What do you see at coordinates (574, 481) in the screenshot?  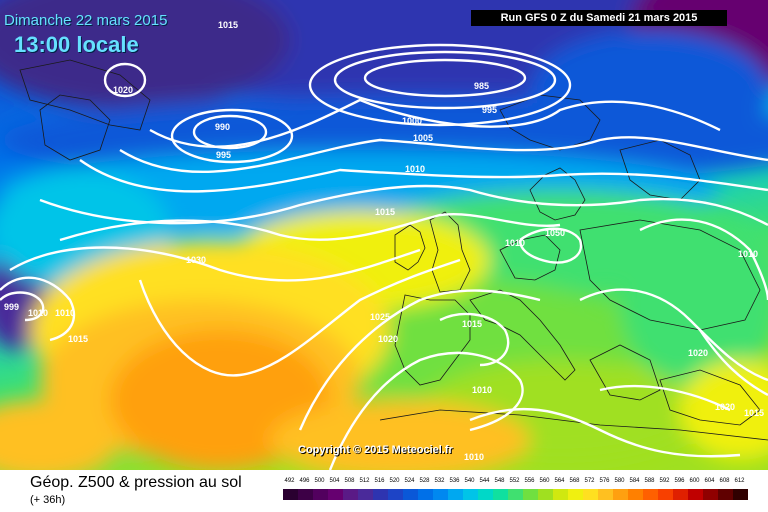 I see `scale-label: 568` at bounding box center [574, 481].